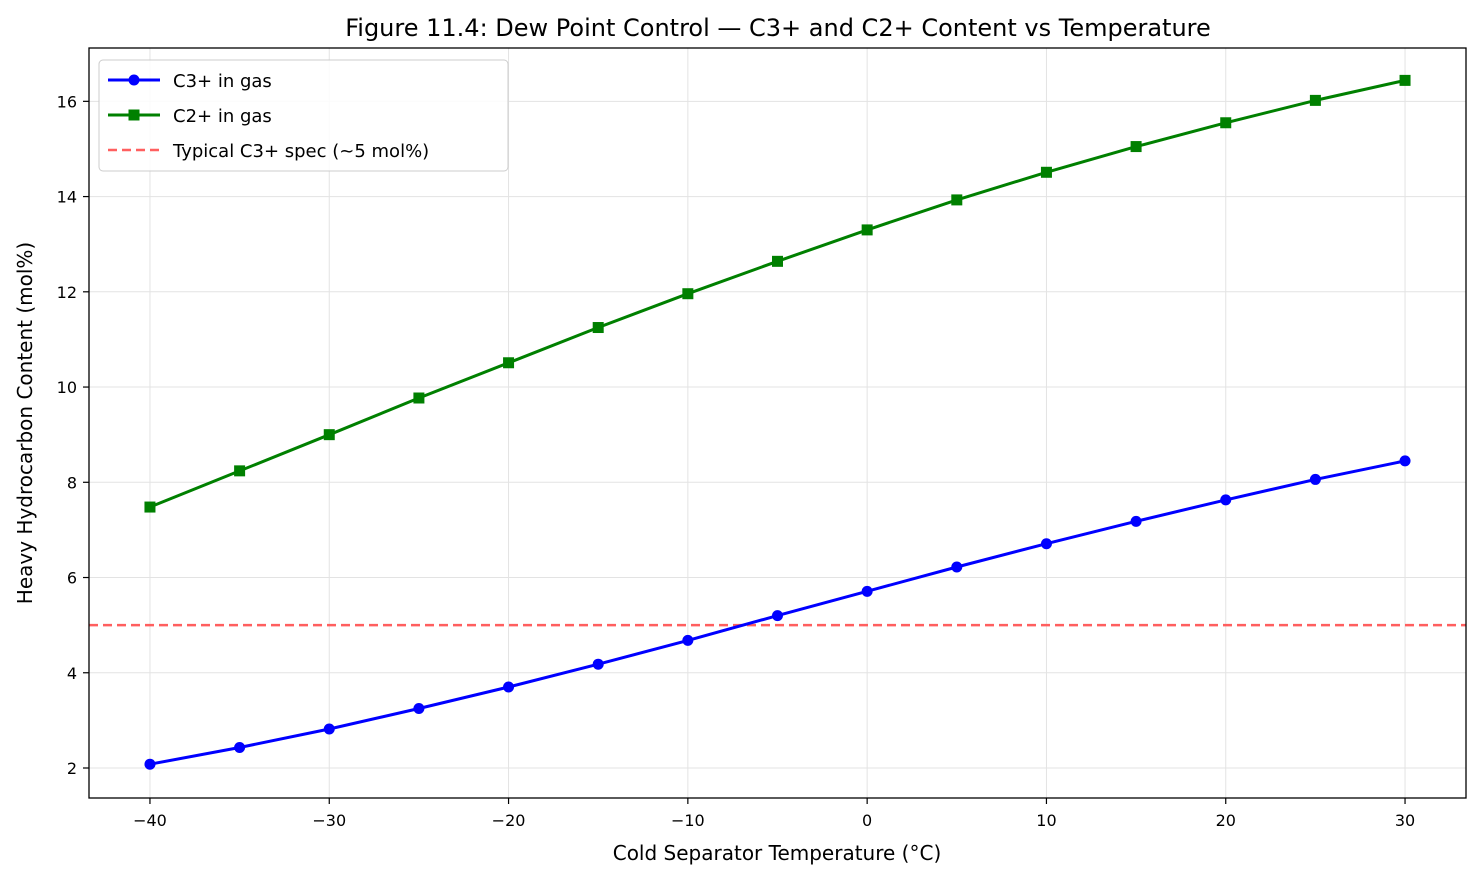 The height and width of the screenshot is (880, 1482). Describe the element at coordinates (134, 115) in the screenshot. I see `legend-marker-c2` at that location.